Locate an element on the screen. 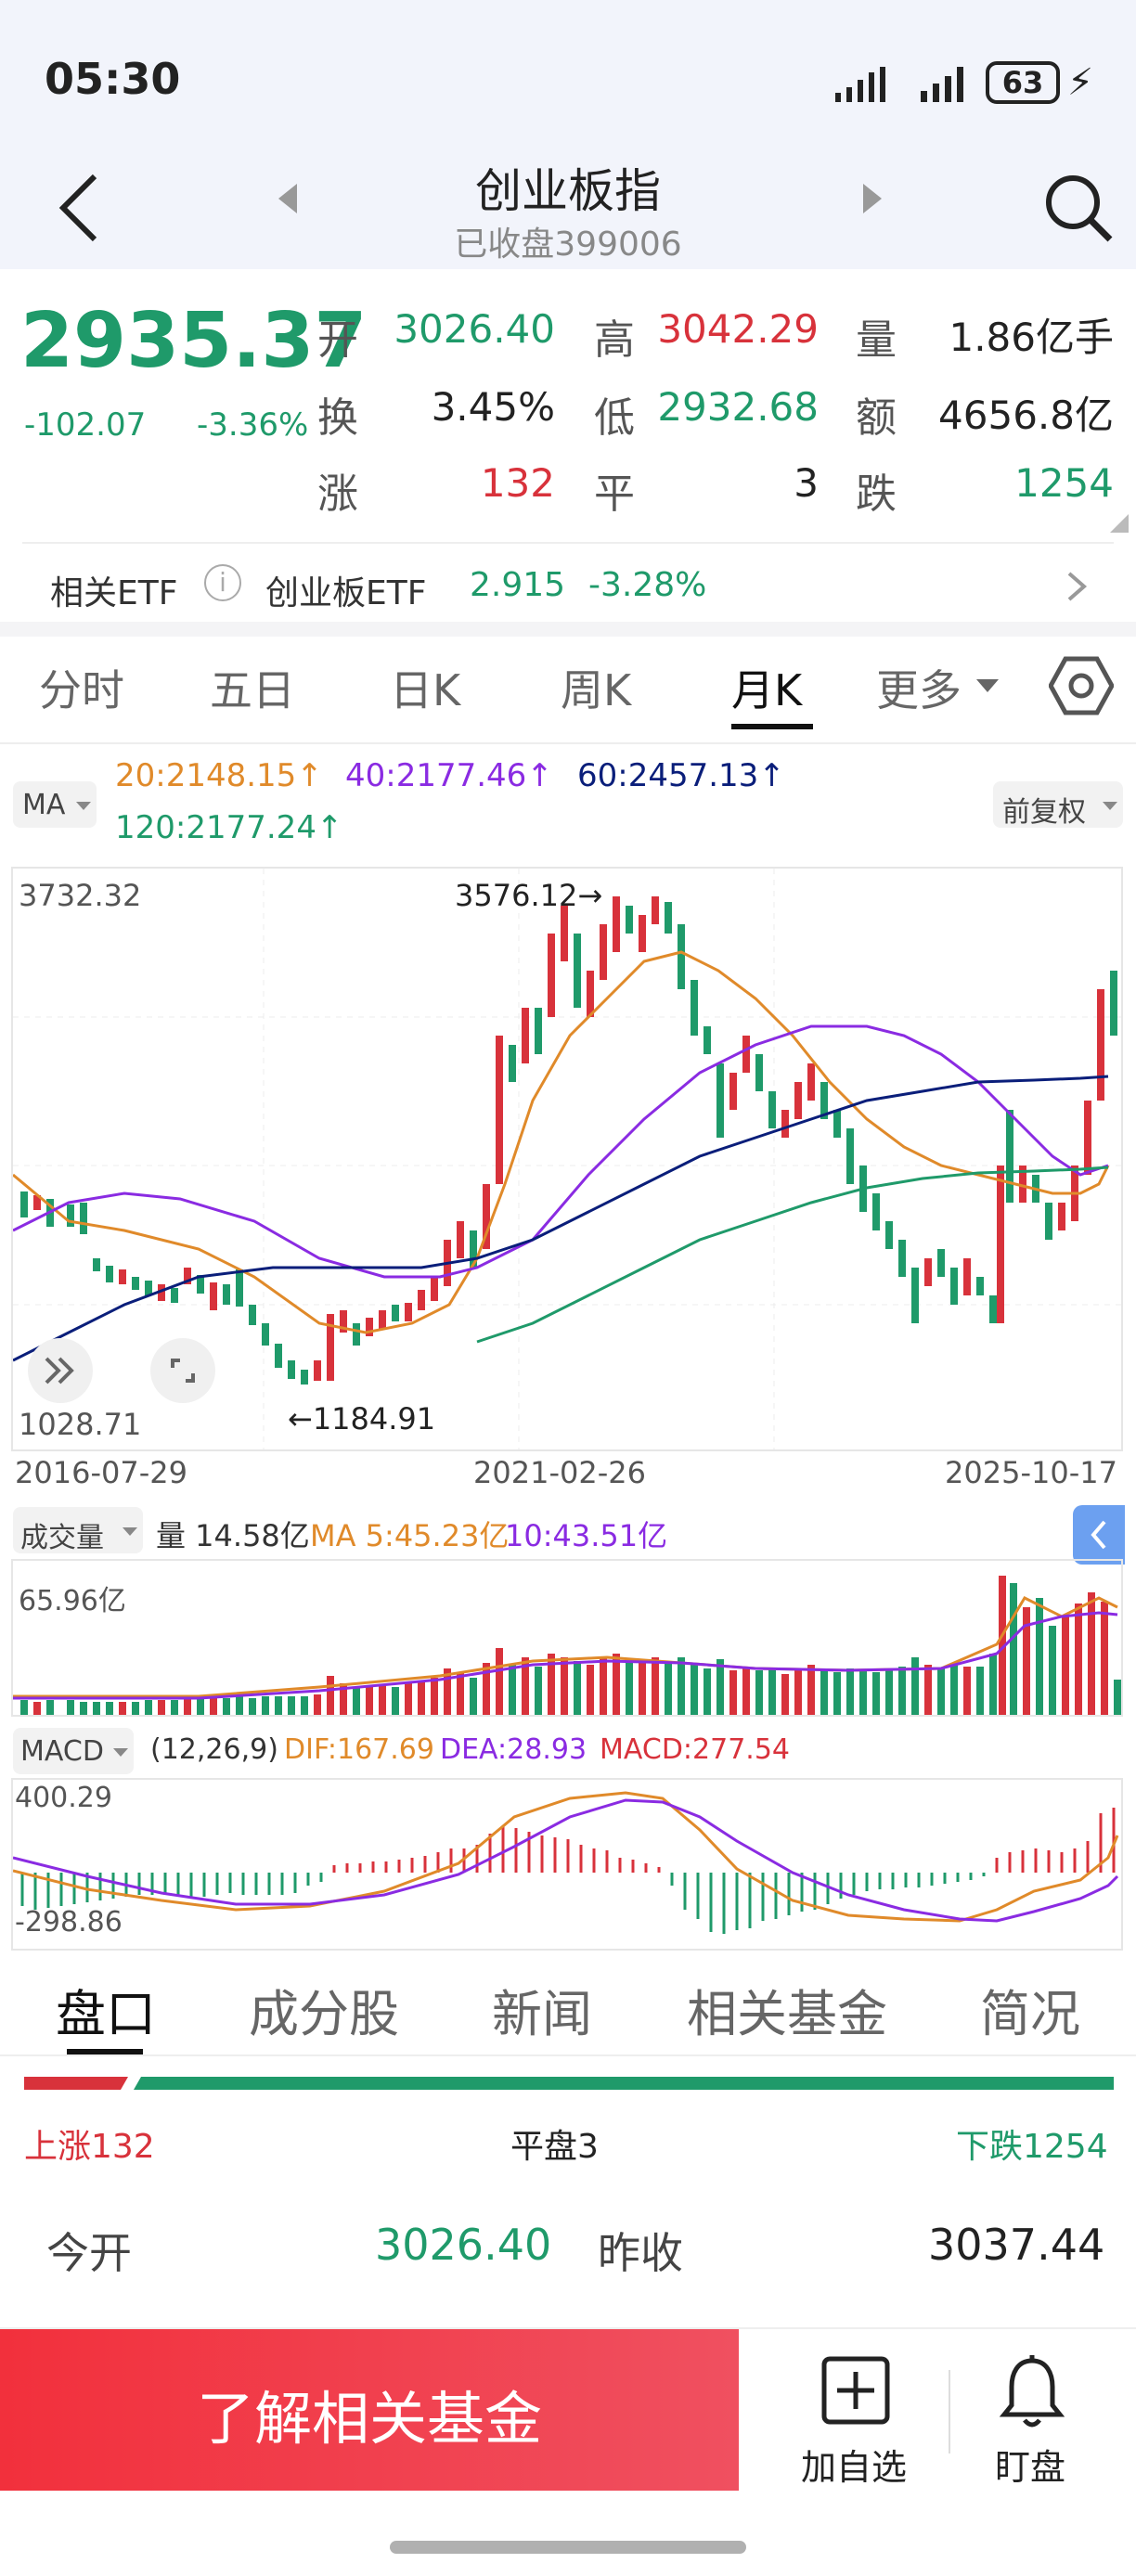  macd-dea: DEA:28.93 is located at coordinates (513, 1749).